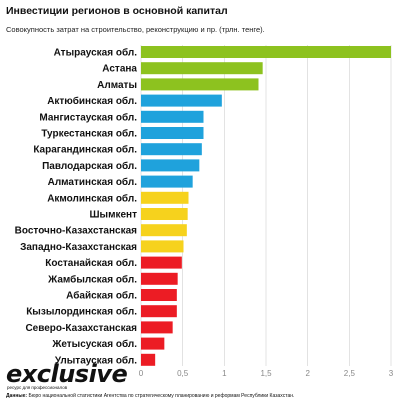 The image size is (413, 405). I want to click on x-tick-label: 2, so click(307, 373).